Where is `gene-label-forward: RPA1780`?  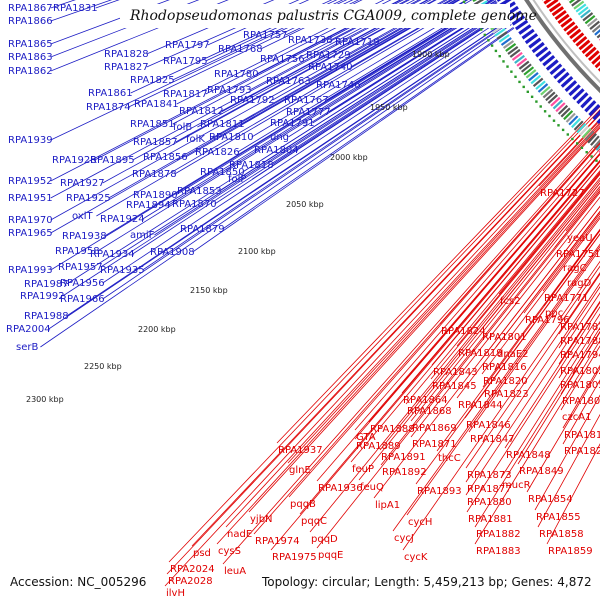
gene-label-forward: RPA1780 is located at coordinates (236, 74).